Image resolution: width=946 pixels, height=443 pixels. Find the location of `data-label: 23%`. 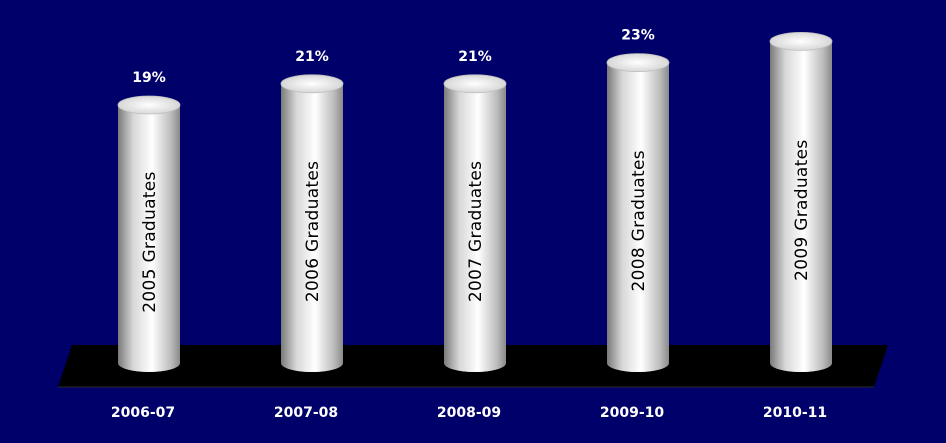

data-label: 23% is located at coordinates (638, 36).